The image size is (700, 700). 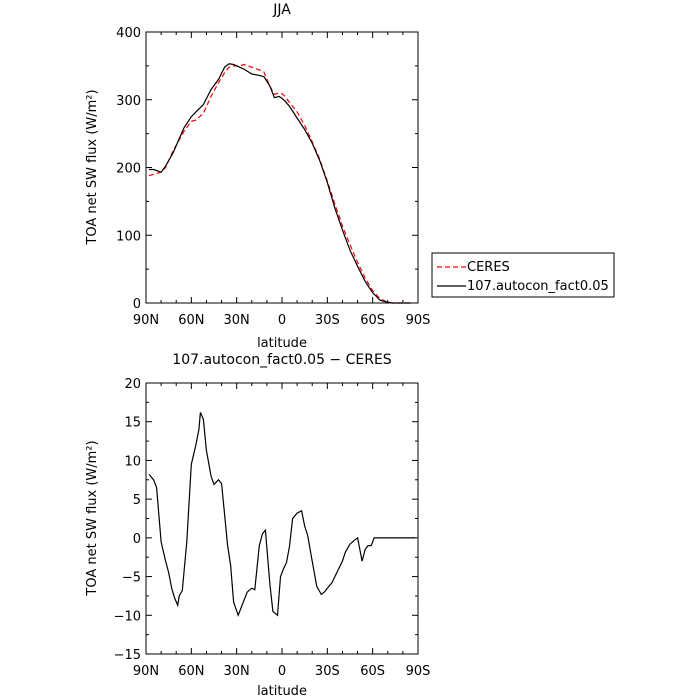 What do you see at coordinates (146, 671) in the screenshot?
I see `bottom-x-tick-label: 90N` at bounding box center [146, 671].